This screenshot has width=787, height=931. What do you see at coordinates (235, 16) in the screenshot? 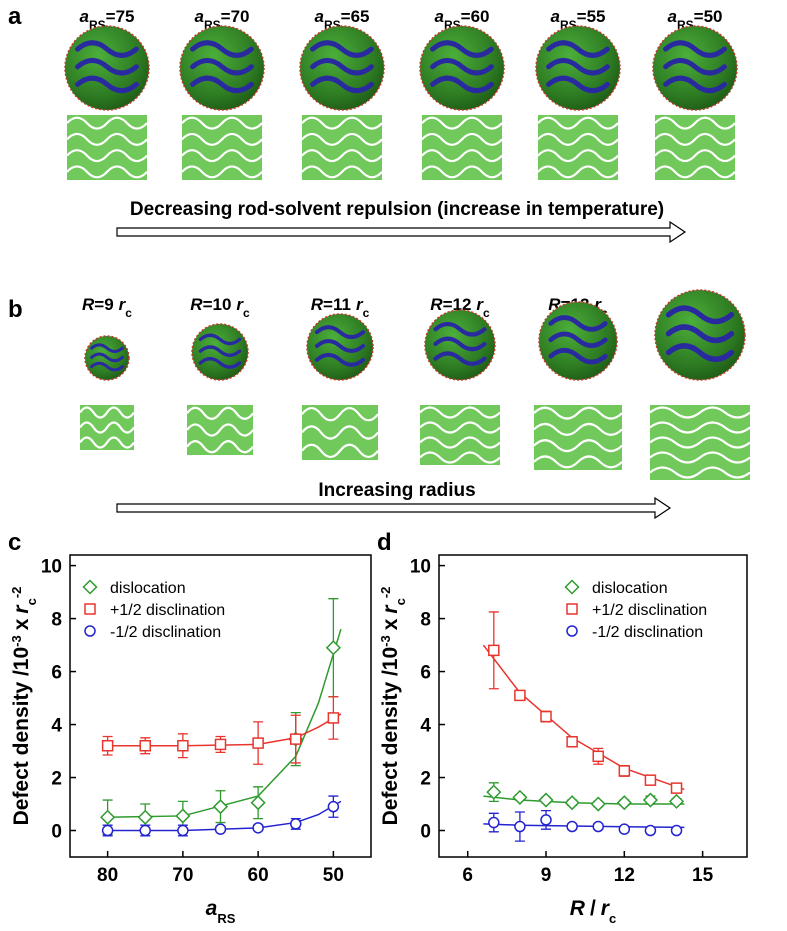
I see `text-part: =70` at bounding box center [235, 16].